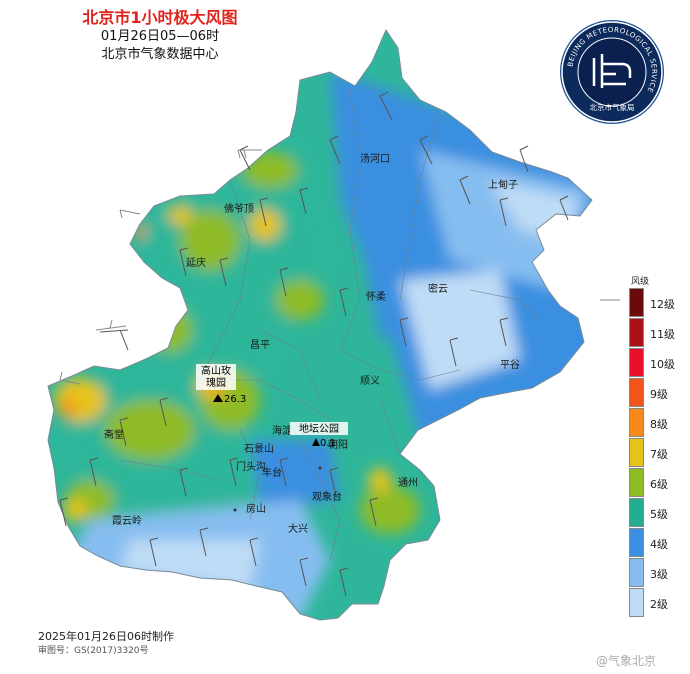  Describe the element at coordinates (239, 208) in the screenshot. I see `place-label: 佛爷顶` at that location.